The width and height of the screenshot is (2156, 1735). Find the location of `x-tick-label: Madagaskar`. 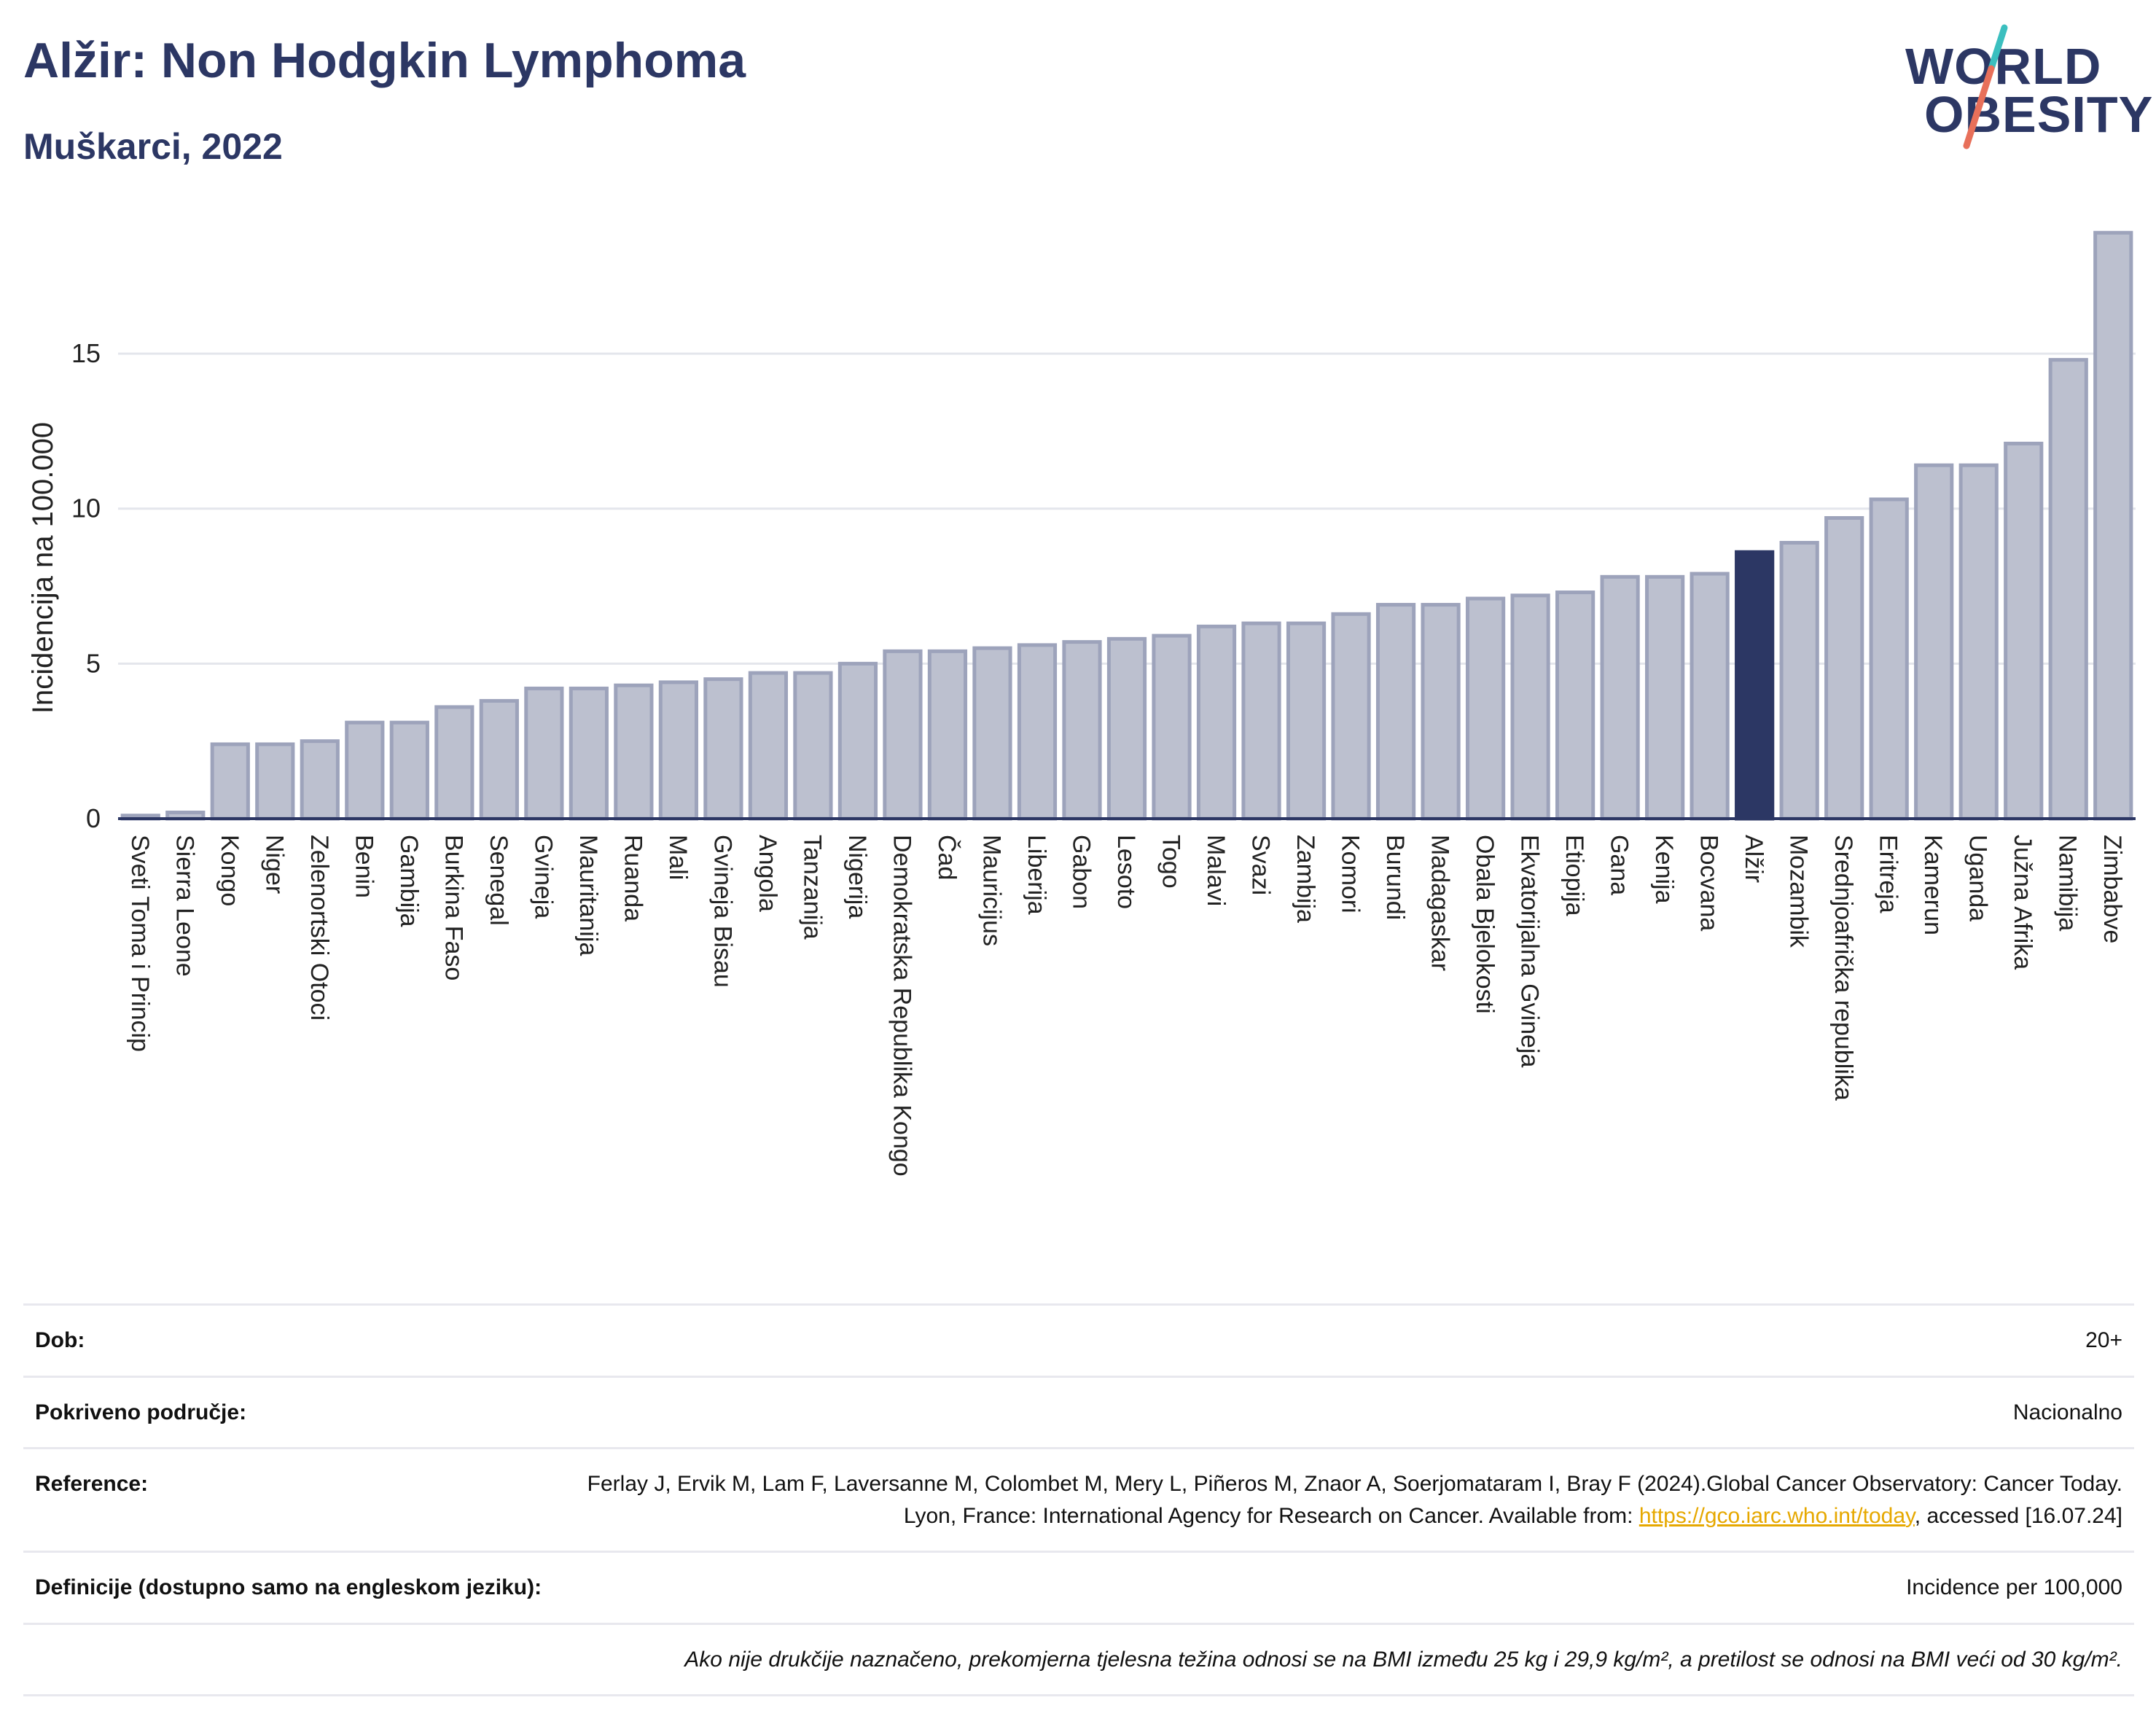

x-tick-label: Madagaskar is located at coordinates (1440, 903).